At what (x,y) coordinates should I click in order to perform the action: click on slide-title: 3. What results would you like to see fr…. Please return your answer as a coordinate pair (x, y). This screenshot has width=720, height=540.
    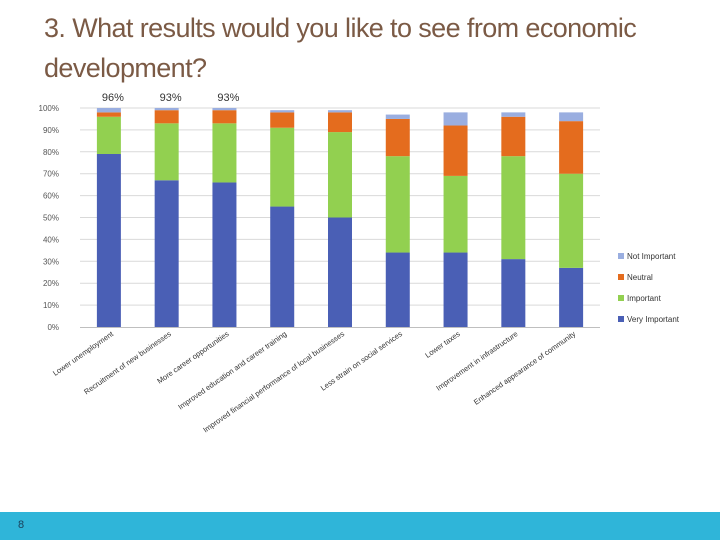
    Looking at the image, I should click on (340, 48).